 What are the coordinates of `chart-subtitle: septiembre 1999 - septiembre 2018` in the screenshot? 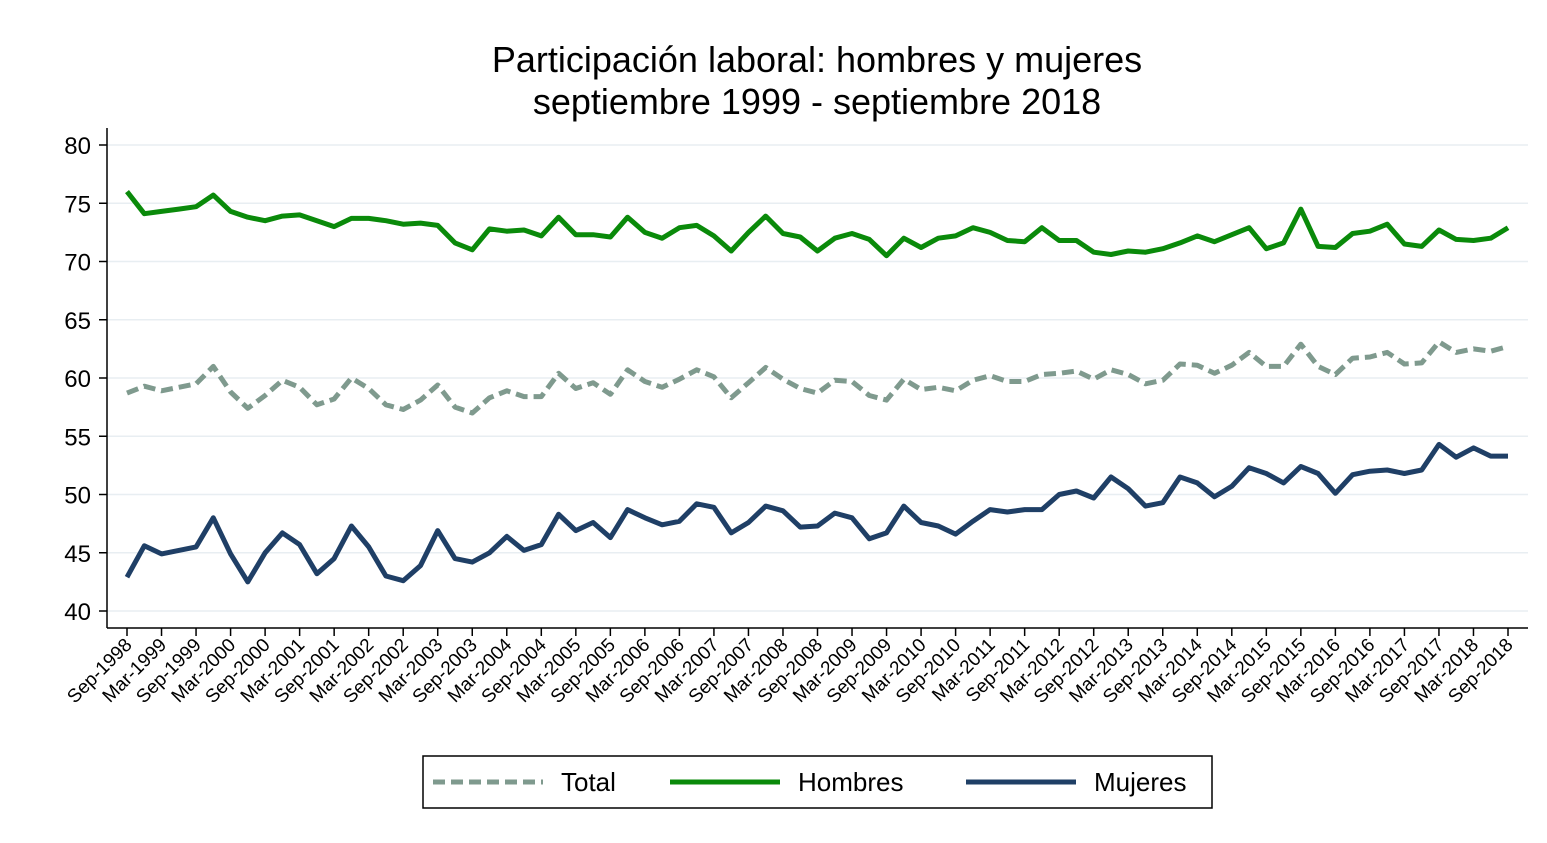 It's located at (817, 101).